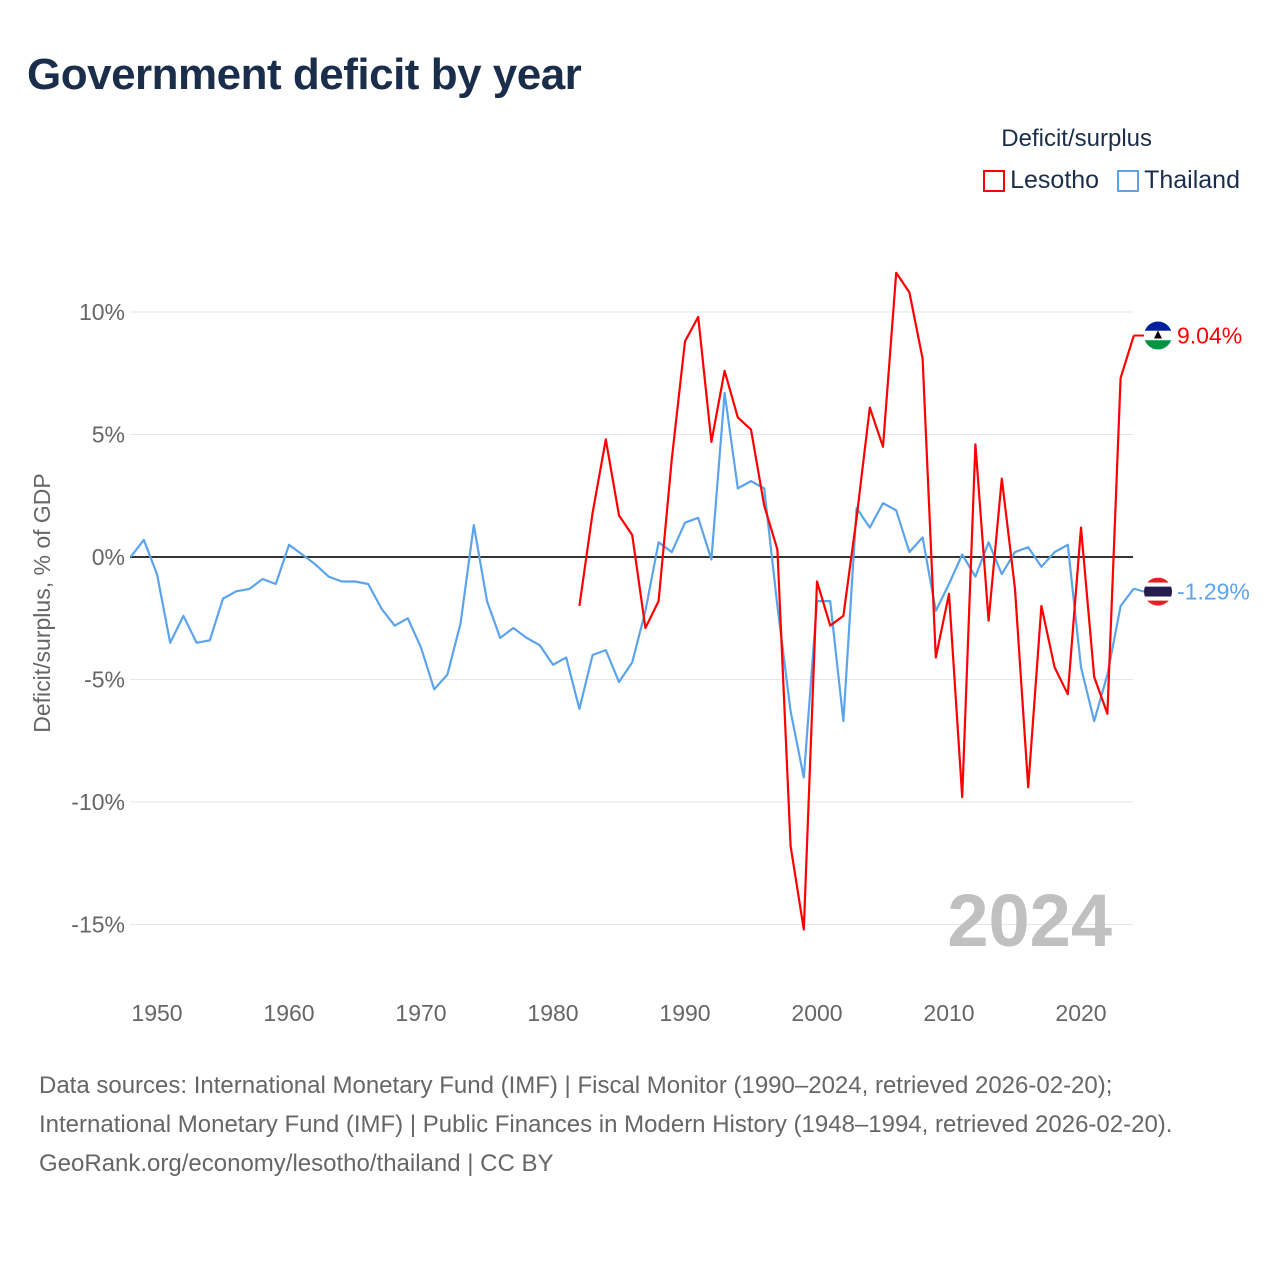 The height and width of the screenshot is (1280, 1280). What do you see at coordinates (1029, 920) in the screenshot?
I see `year-watermark: 2024` at bounding box center [1029, 920].